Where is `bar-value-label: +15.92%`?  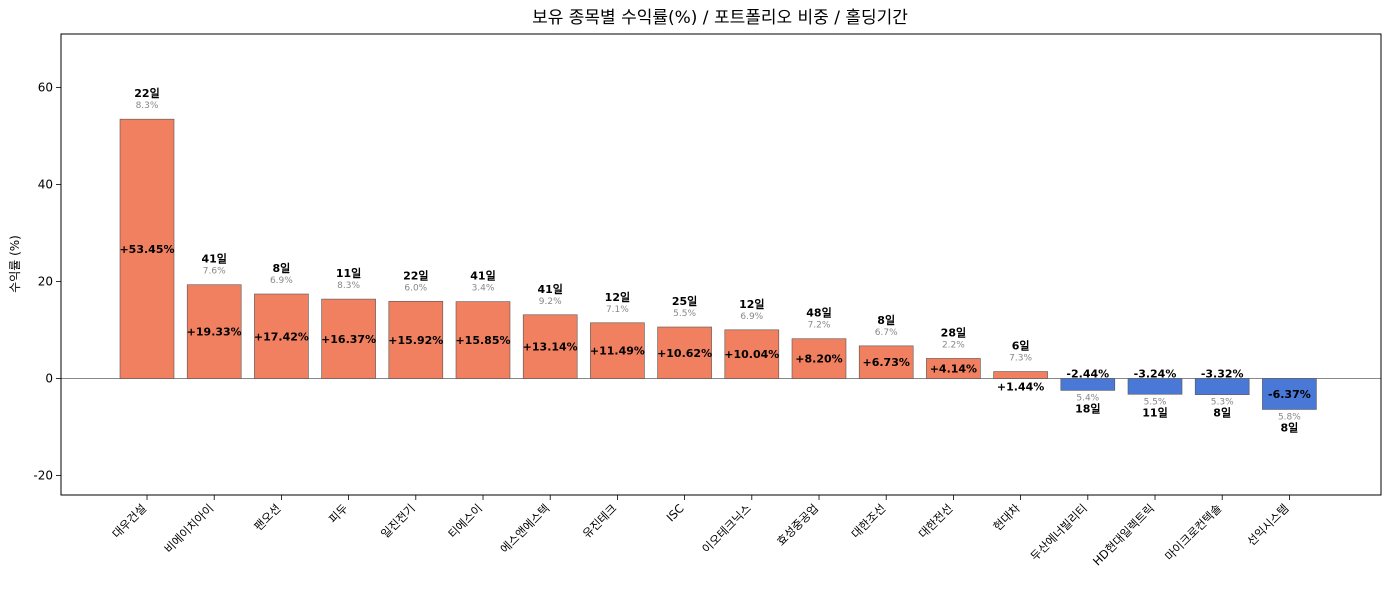 bar-value-label: +15.92% is located at coordinates (415, 340).